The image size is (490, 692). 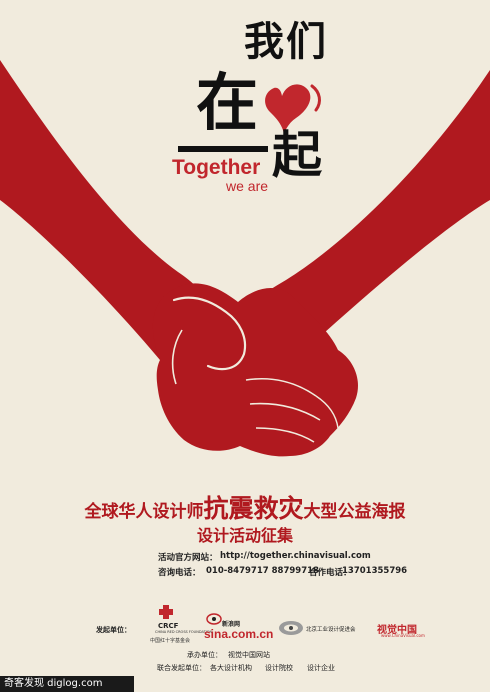 I want to click on title-line-1: 我们, so click(x=286, y=41).